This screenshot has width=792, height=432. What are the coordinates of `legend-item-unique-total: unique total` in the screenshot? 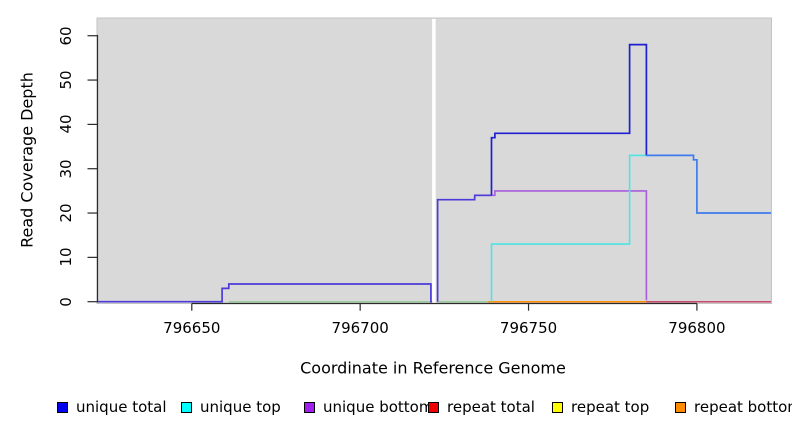 It's located at (112, 407).